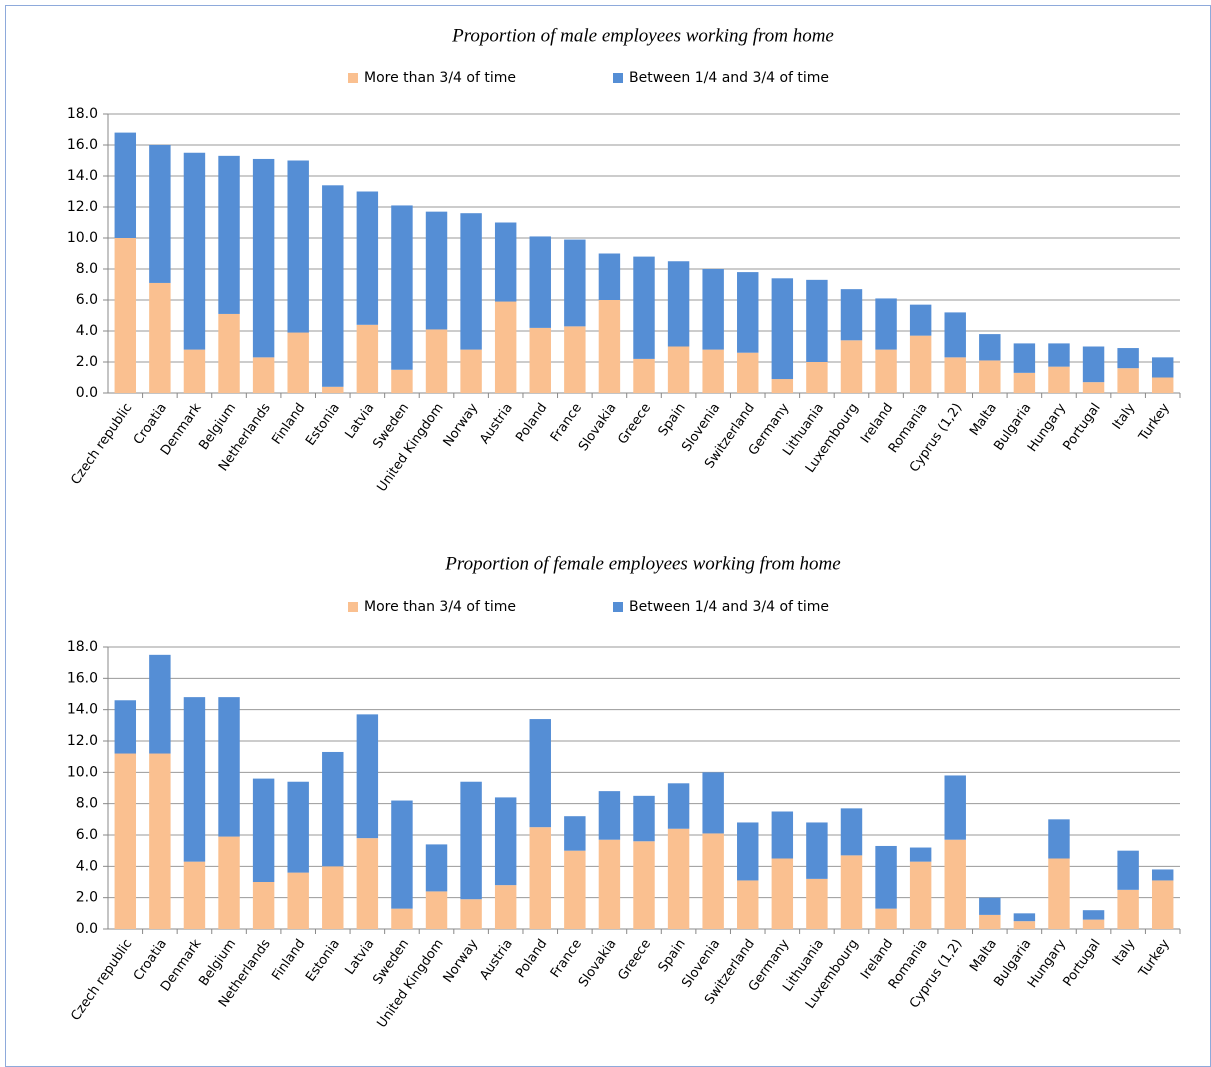 The width and height of the screenshot is (1211, 1067). What do you see at coordinates (82, 207) in the screenshot?
I see `y-tick-label: 12.0` at bounding box center [82, 207].